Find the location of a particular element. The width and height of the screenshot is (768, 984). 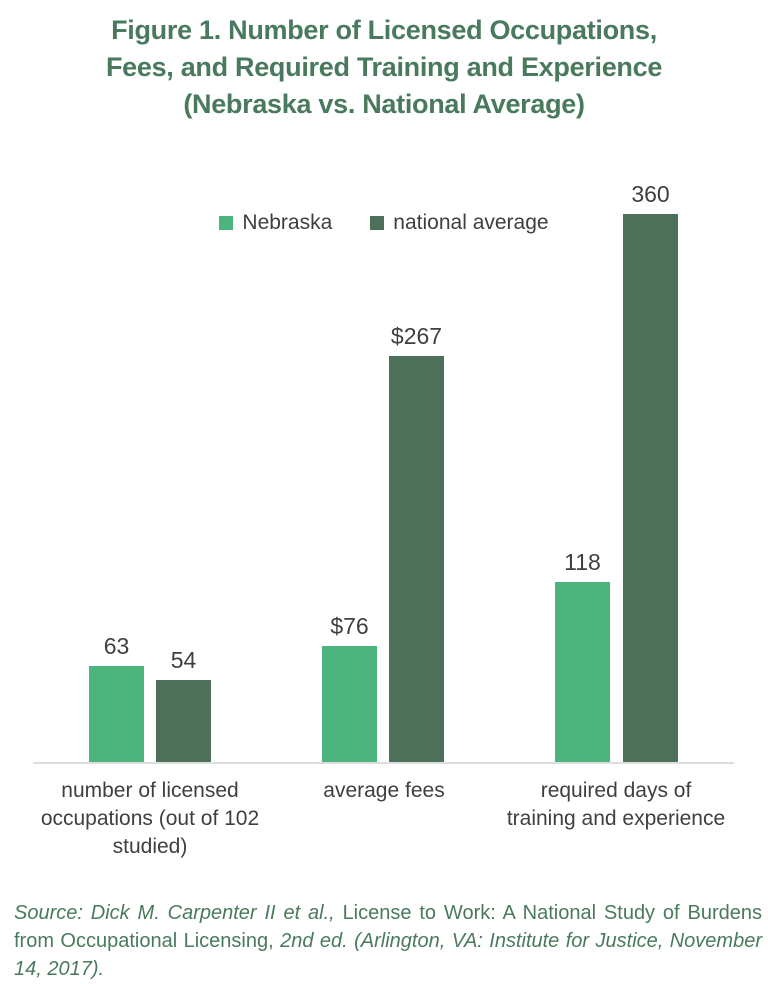

bar-value-label: 360 is located at coordinates (650, 194).